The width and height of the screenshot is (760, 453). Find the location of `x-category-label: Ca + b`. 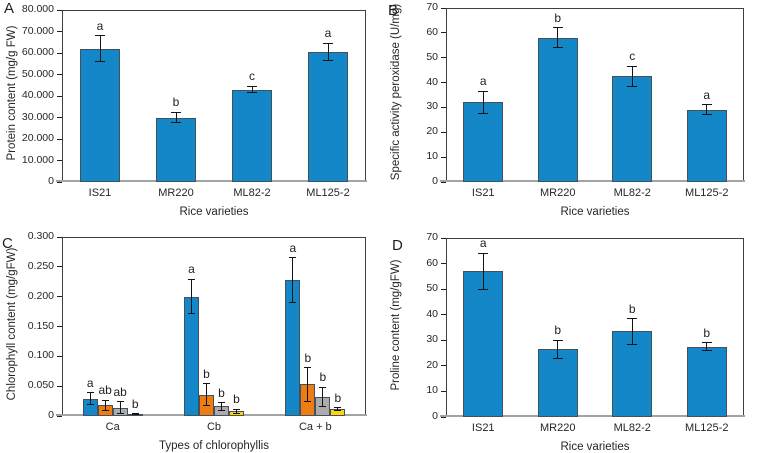

x-category-label: Ca + b is located at coordinates (315, 427).